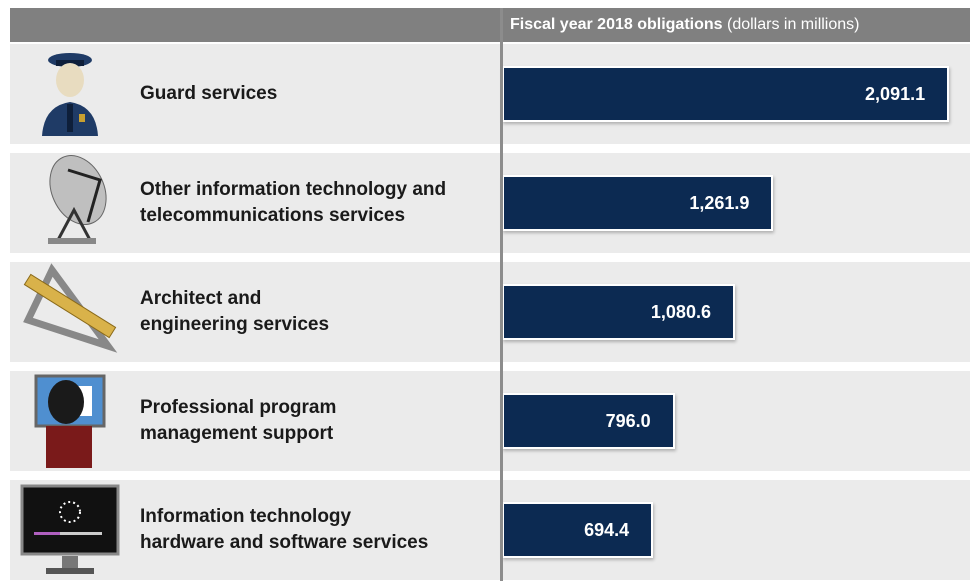  I want to click on icon-ruler, so click(70, 308).